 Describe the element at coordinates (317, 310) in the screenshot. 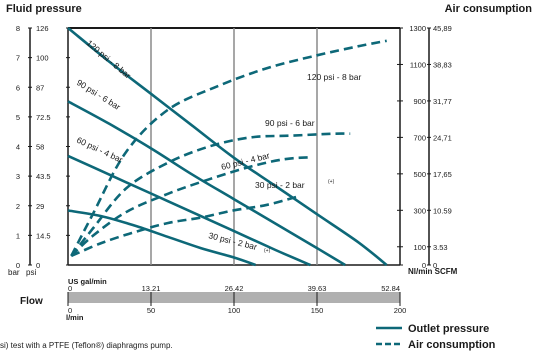

I see `l-min-tick-label: 150` at that location.